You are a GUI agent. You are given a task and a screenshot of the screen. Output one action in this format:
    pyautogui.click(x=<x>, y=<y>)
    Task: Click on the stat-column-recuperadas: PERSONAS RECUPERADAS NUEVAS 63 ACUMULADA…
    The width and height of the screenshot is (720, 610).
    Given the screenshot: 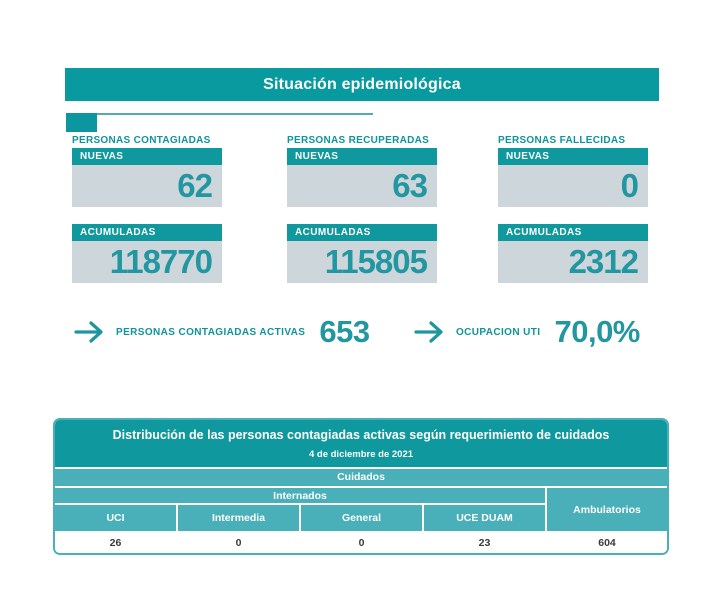 What is the action you would take?
    pyautogui.click(x=362, y=209)
    